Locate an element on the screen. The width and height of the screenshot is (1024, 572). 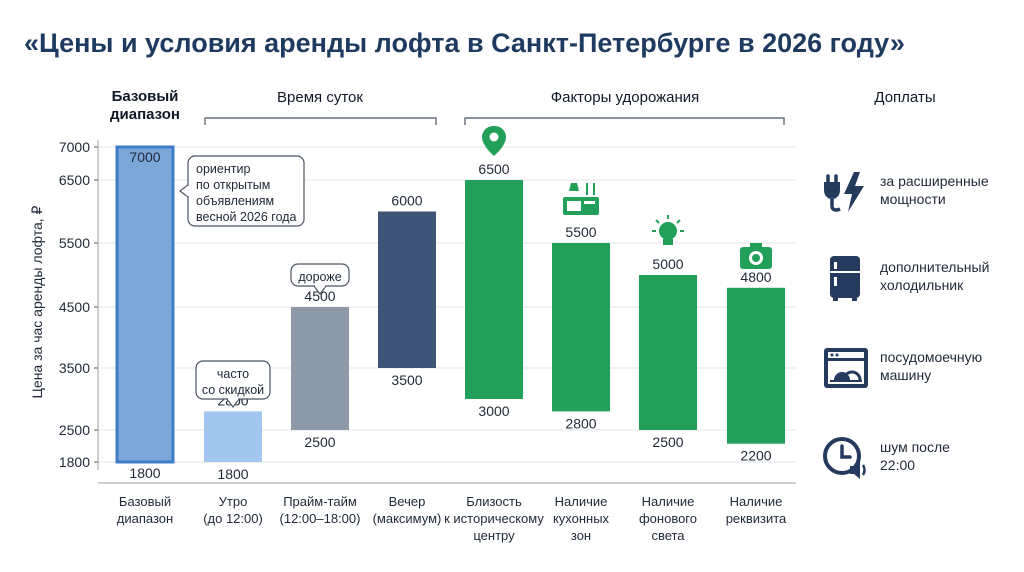
group-label-base: Базовый is located at coordinates (145, 96).